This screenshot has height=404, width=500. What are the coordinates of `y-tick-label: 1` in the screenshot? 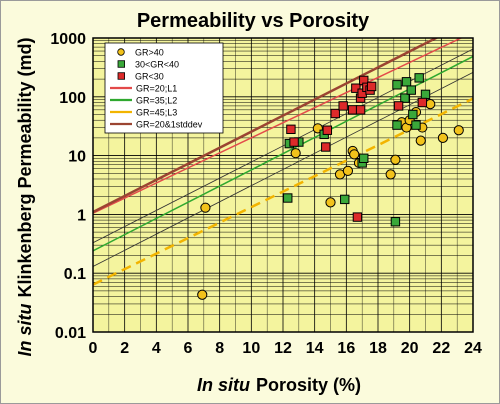 It's located at (81, 215).